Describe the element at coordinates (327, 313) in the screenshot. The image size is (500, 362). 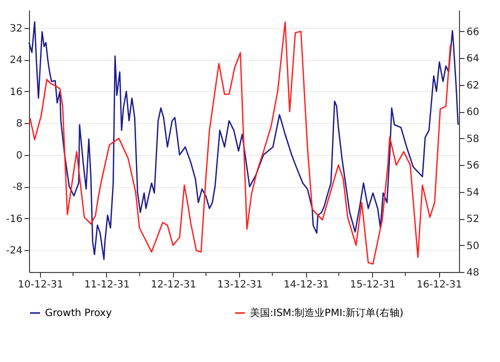
I see `legend-label: 美国:ISM:制造业PMI:新订单(右轴)` at that location.